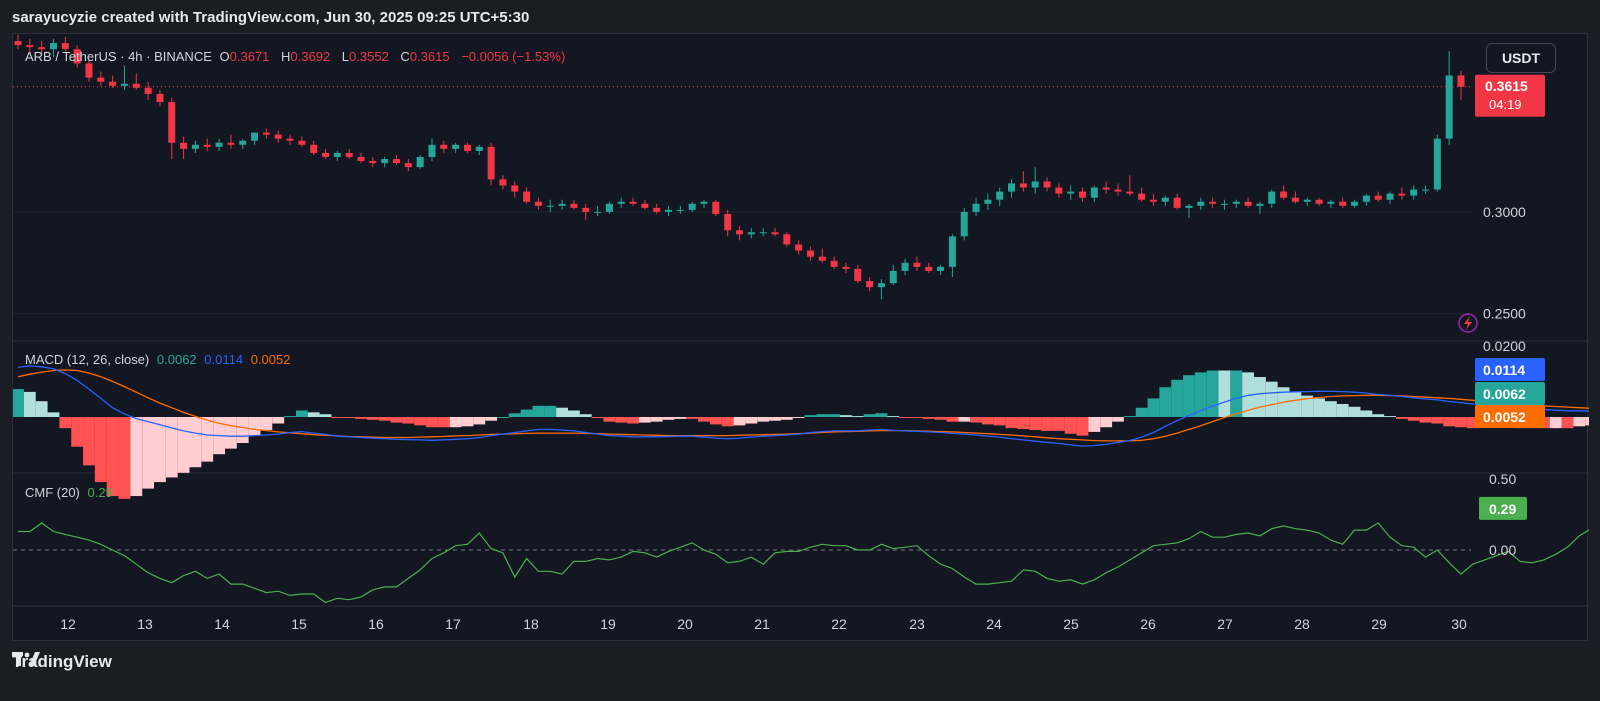 This screenshot has height=701, width=1600. What do you see at coordinates (376, 624) in the screenshot?
I see `time-tick-label: 16` at bounding box center [376, 624].